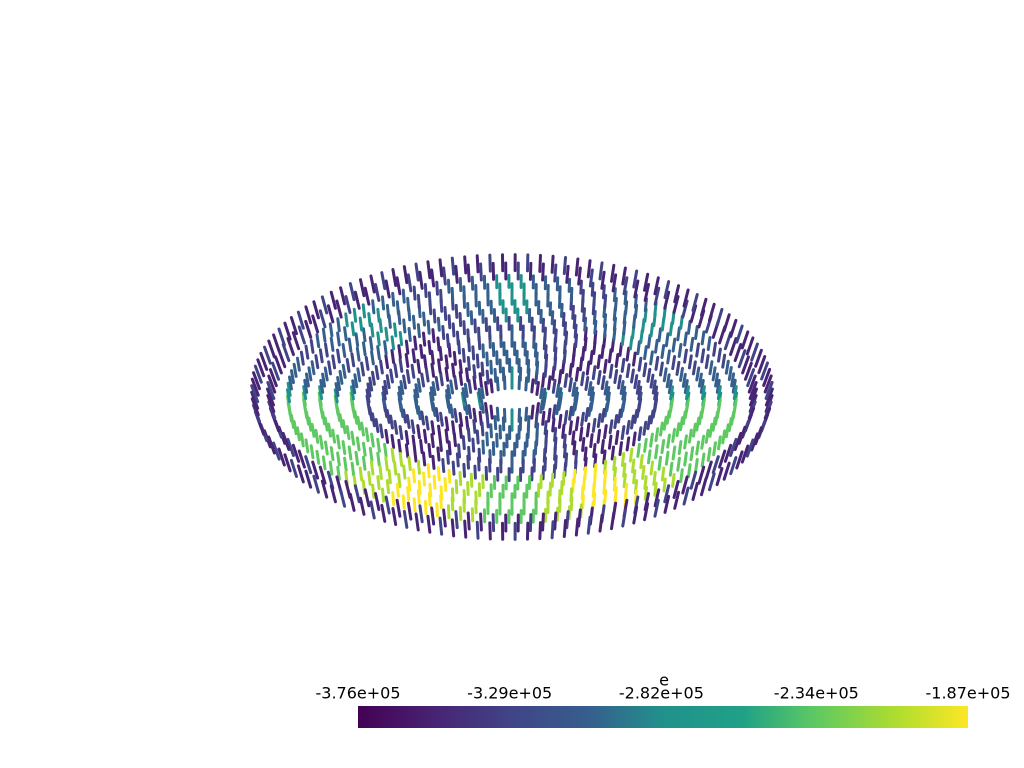  What do you see at coordinates (967, 693) in the screenshot?
I see `tick-label: -1.87e+05` at bounding box center [967, 693].